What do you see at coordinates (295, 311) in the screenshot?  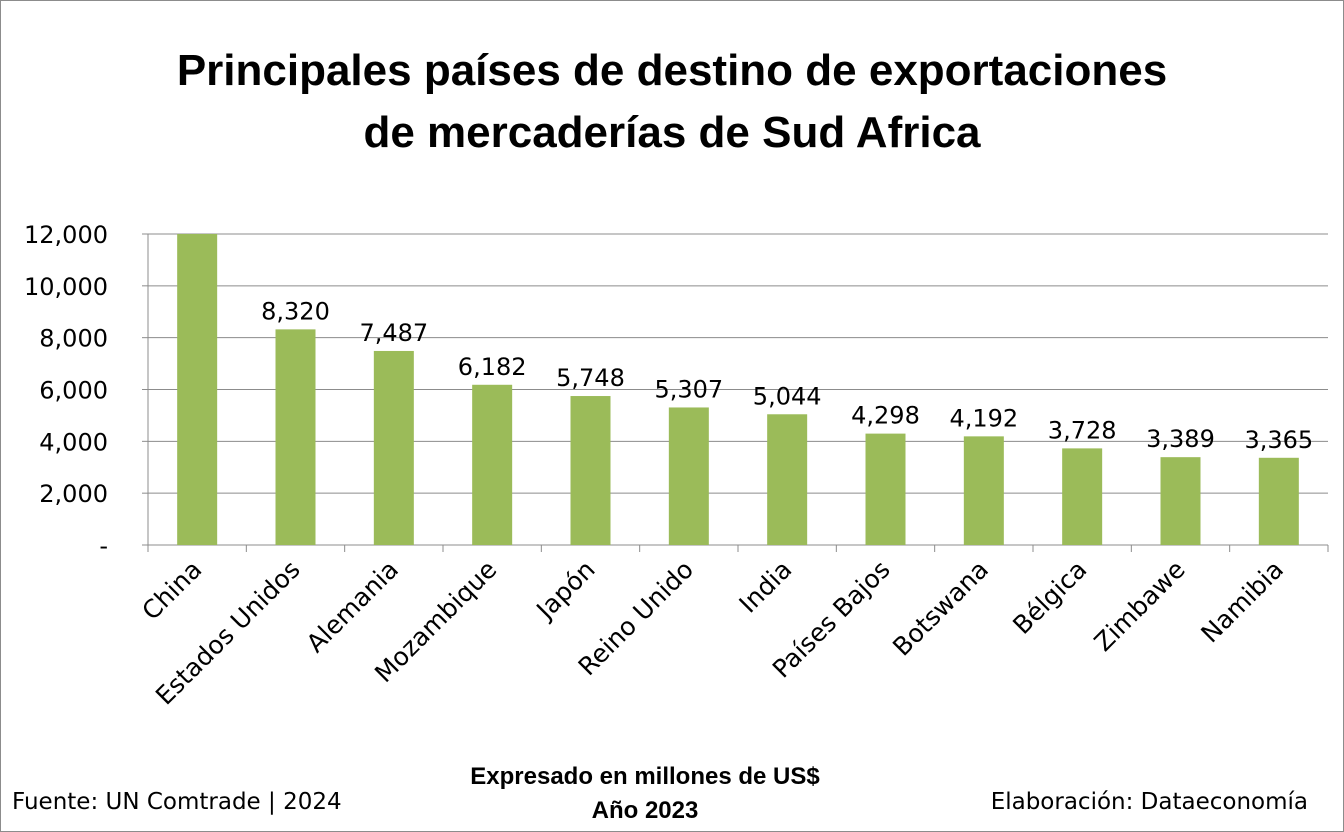 I see `data-label: 8,320` at bounding box center [295, 311].